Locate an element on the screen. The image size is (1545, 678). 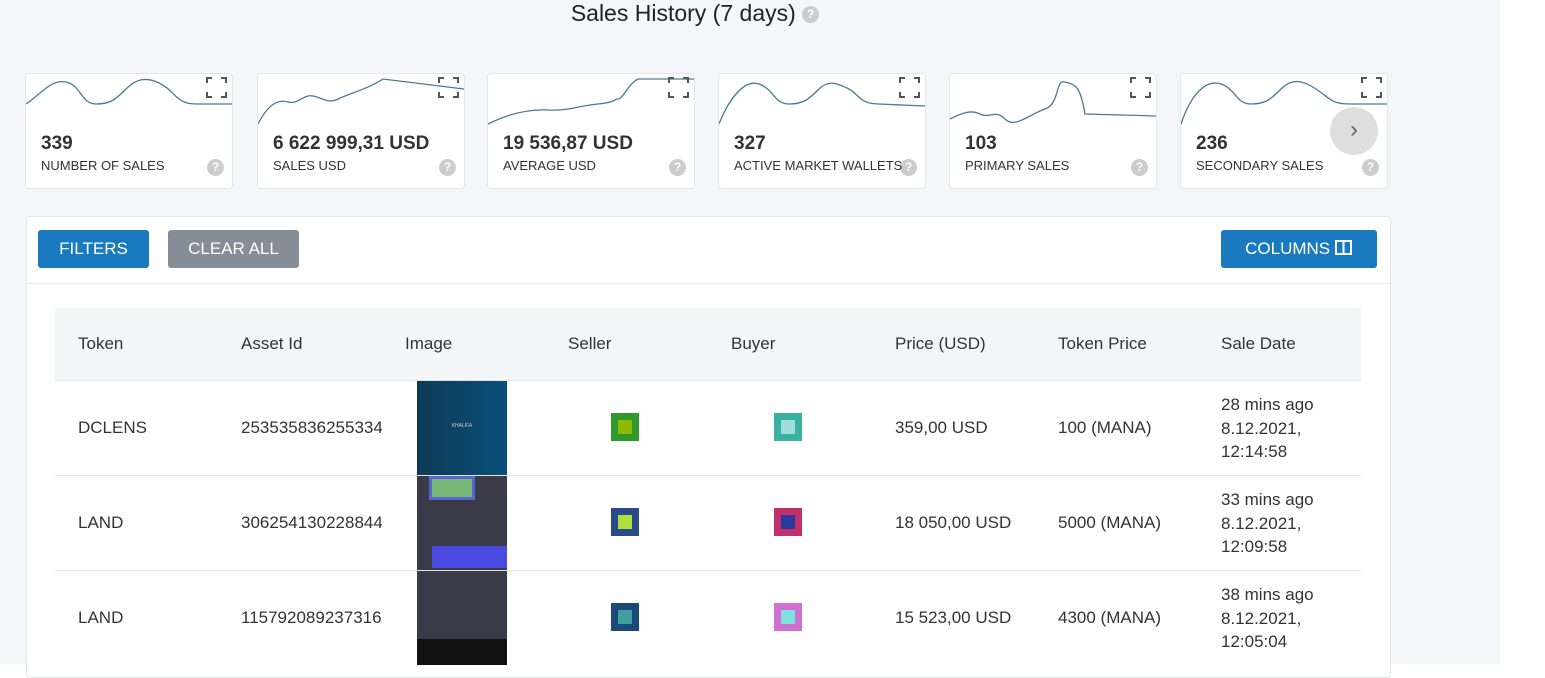
divider is located at coordinates (708, 283).